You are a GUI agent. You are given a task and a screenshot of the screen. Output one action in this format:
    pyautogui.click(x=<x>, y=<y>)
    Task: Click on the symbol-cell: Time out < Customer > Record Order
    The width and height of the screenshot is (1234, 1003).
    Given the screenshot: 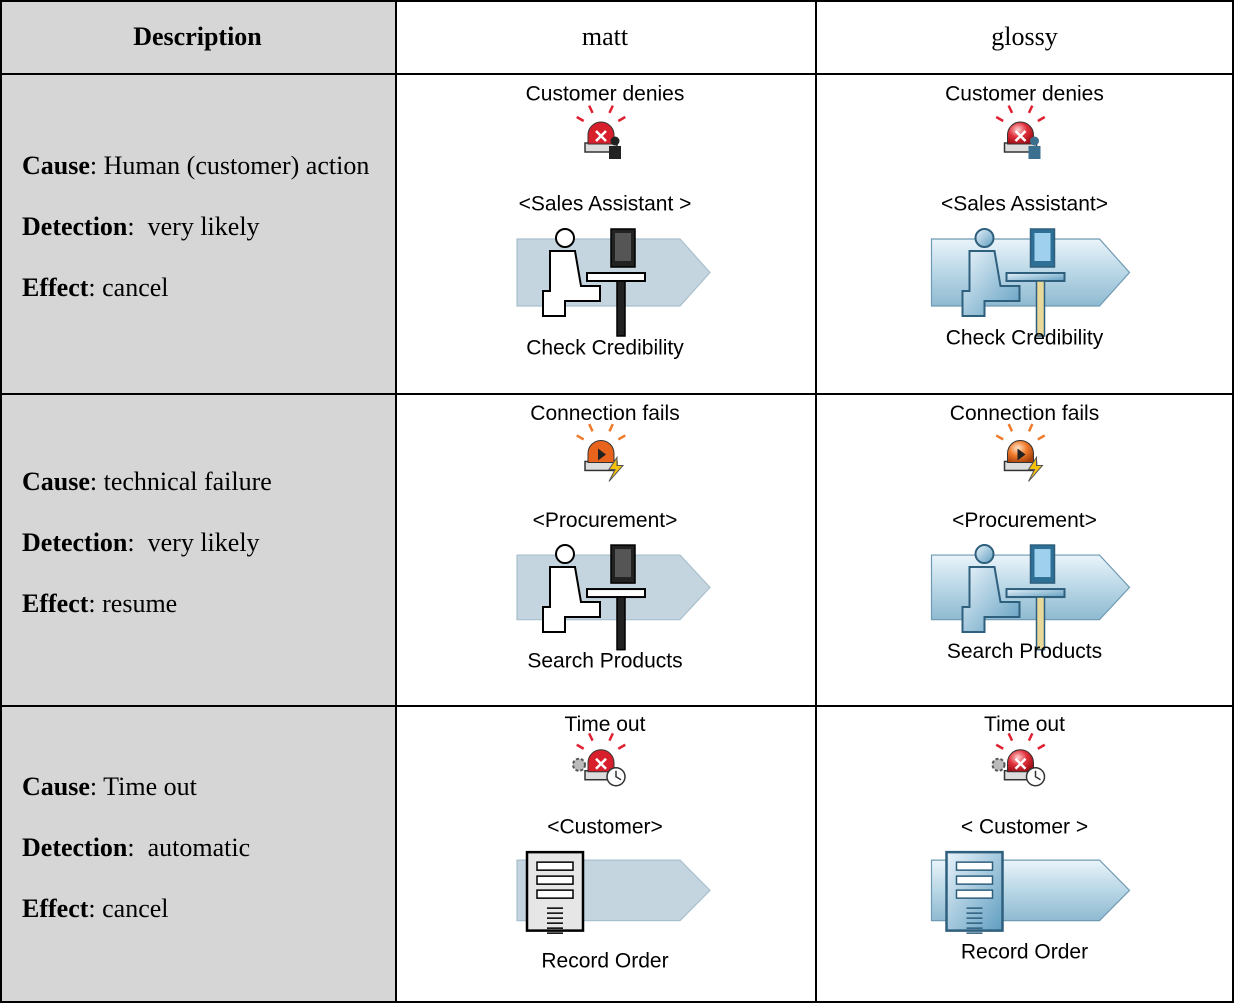 What is the action you would take?
    pyautogui.click(x=1030, y=838)
    